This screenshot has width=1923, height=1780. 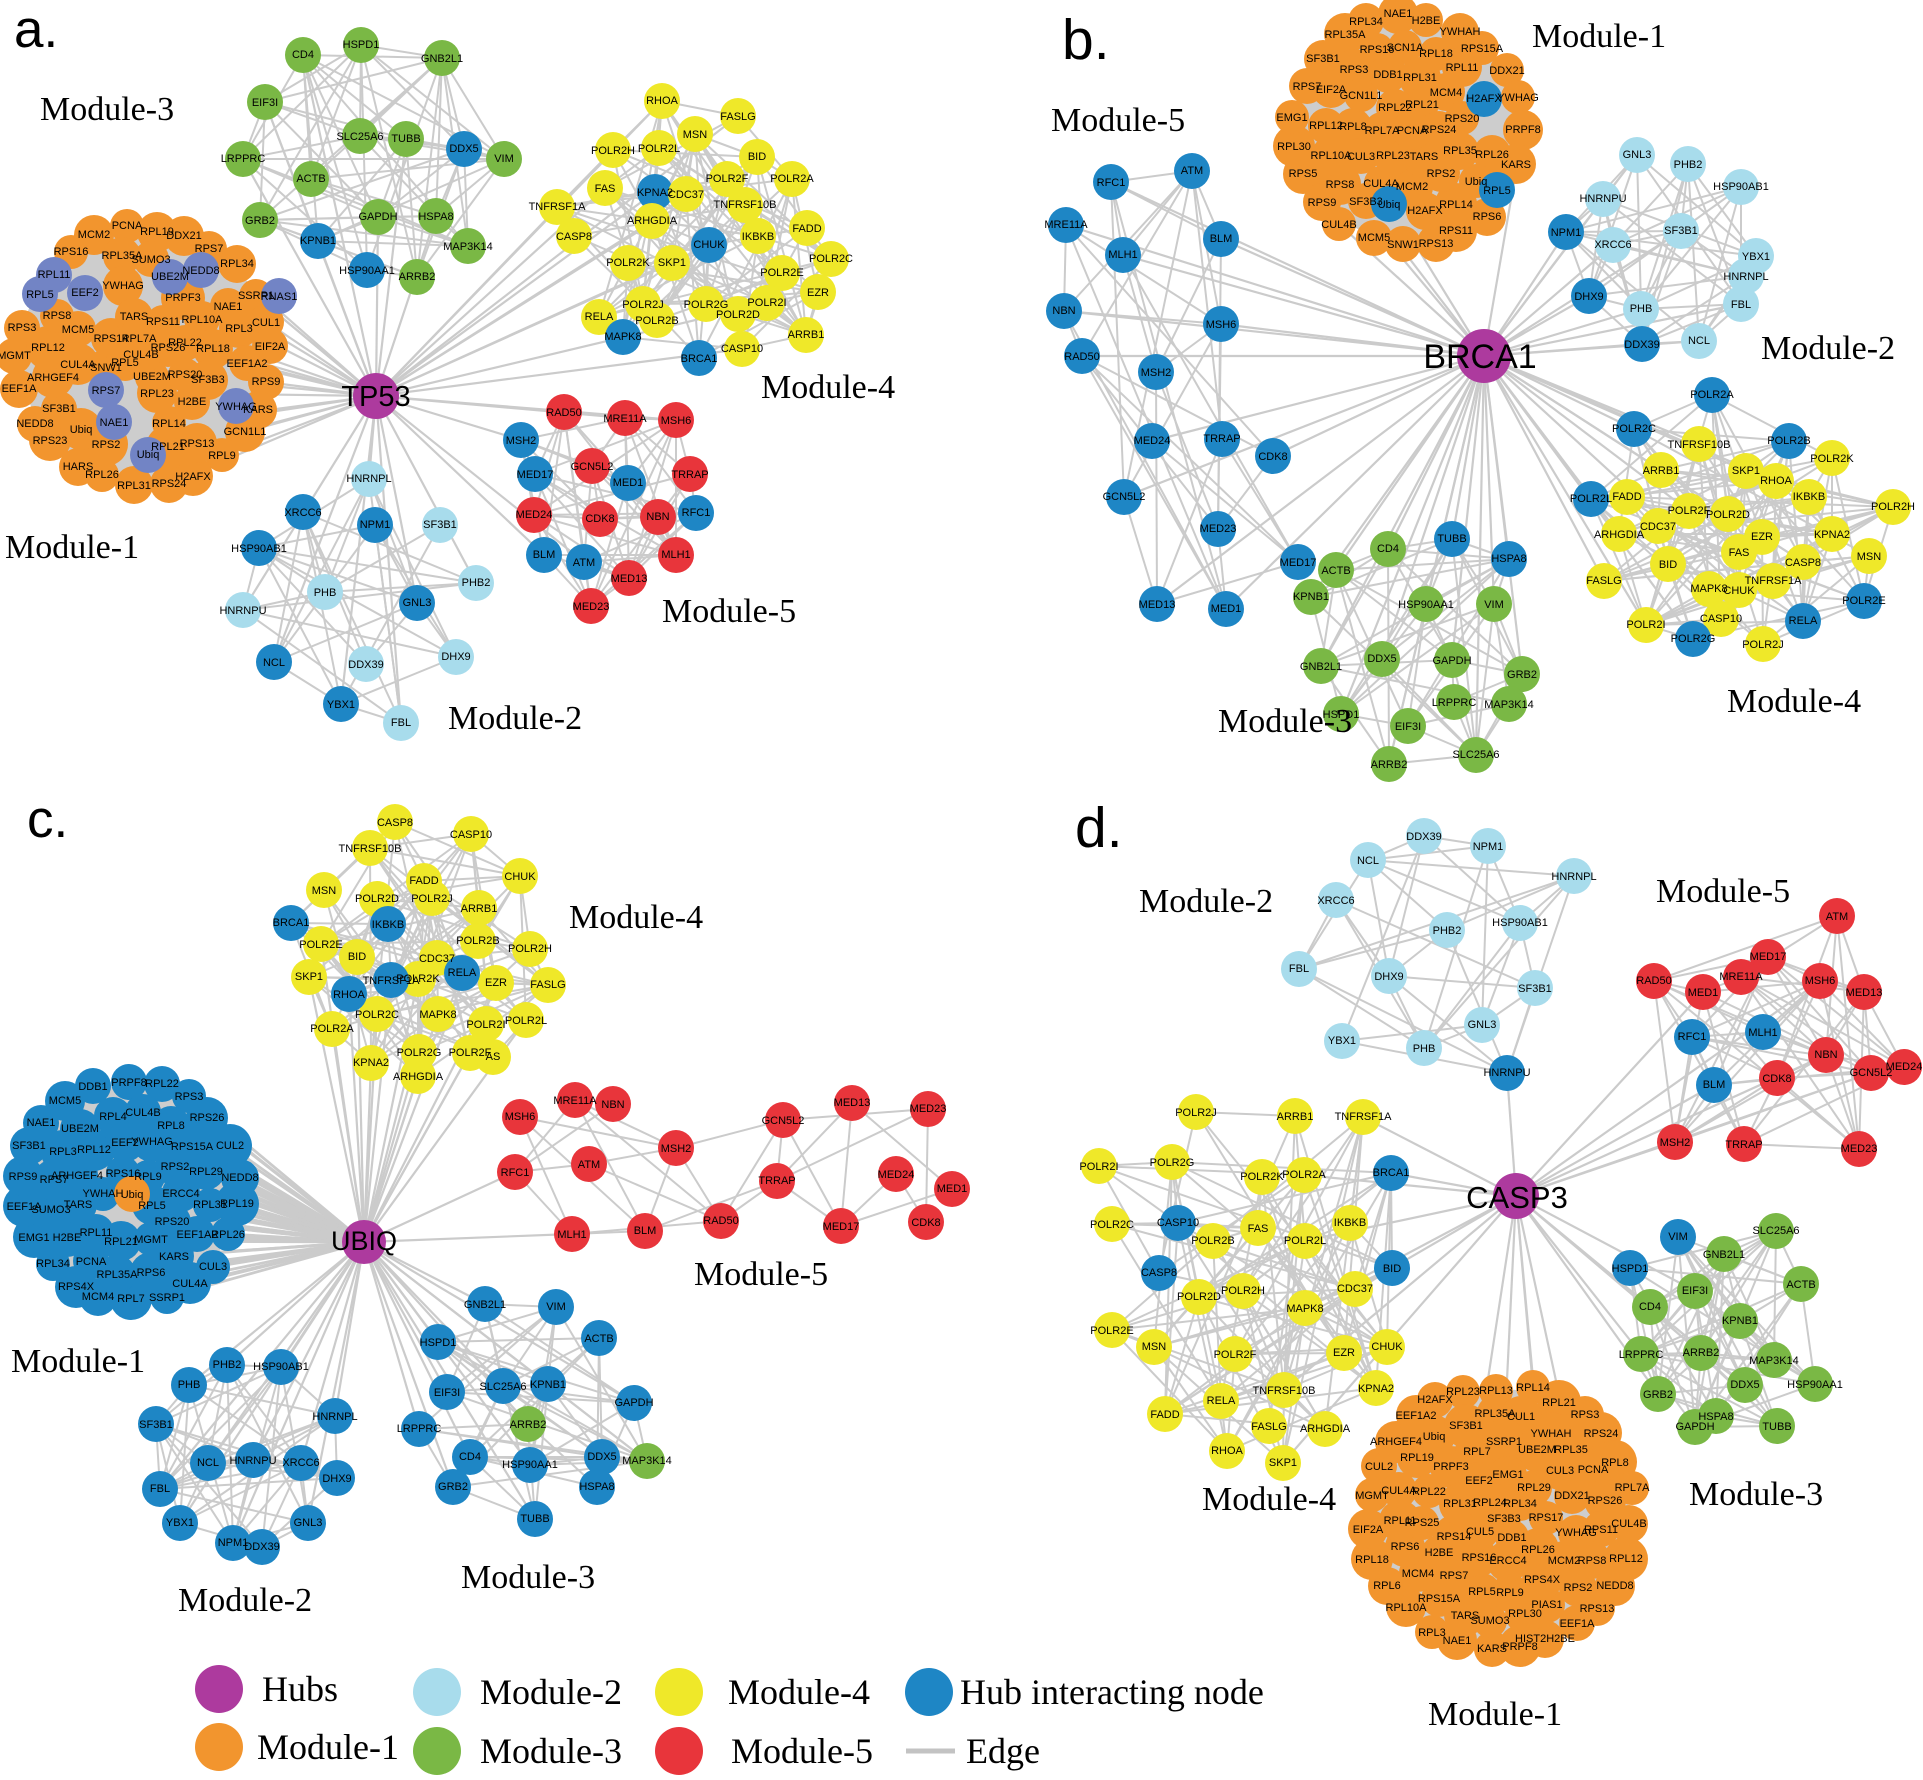 What do you see at coordinates (1164, 1415) in the screenshot?
I see `svg-text: FADD` at bounding box center [1164, 1415].